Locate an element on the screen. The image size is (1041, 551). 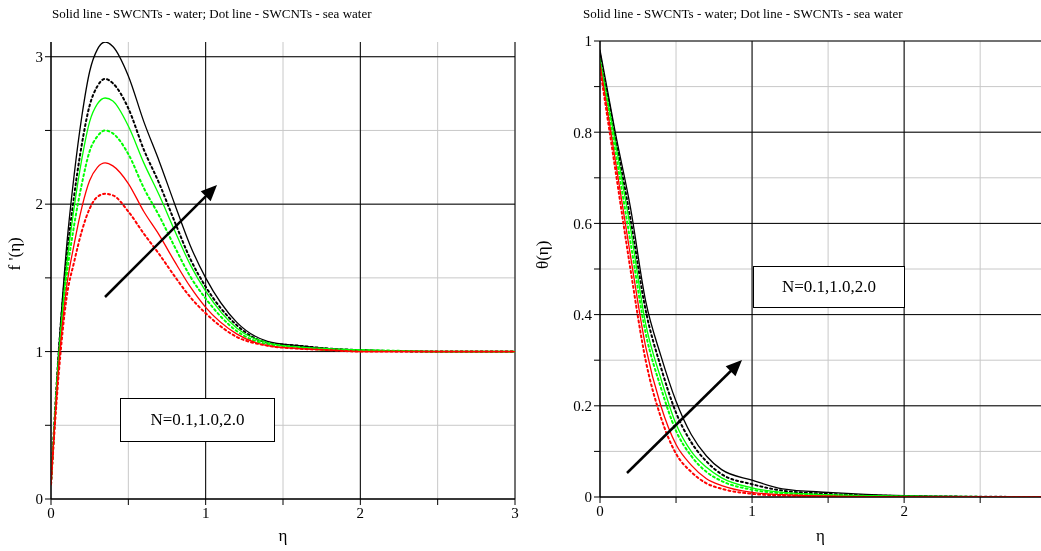
y-axis-title: f '(η) is located at coordinates (15, 254).